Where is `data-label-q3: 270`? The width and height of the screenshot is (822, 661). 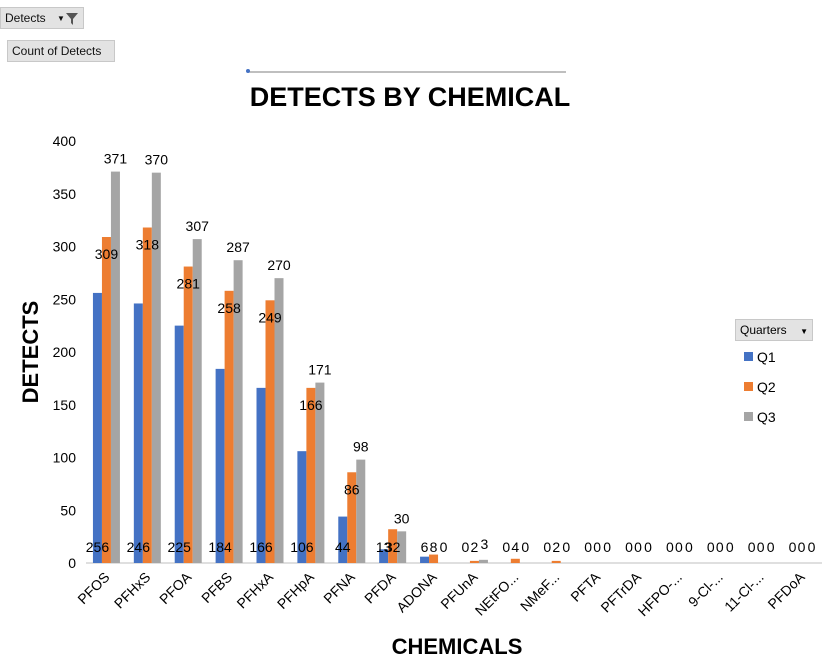 data-label-q3: 270 is located at coordinates (279, 265).